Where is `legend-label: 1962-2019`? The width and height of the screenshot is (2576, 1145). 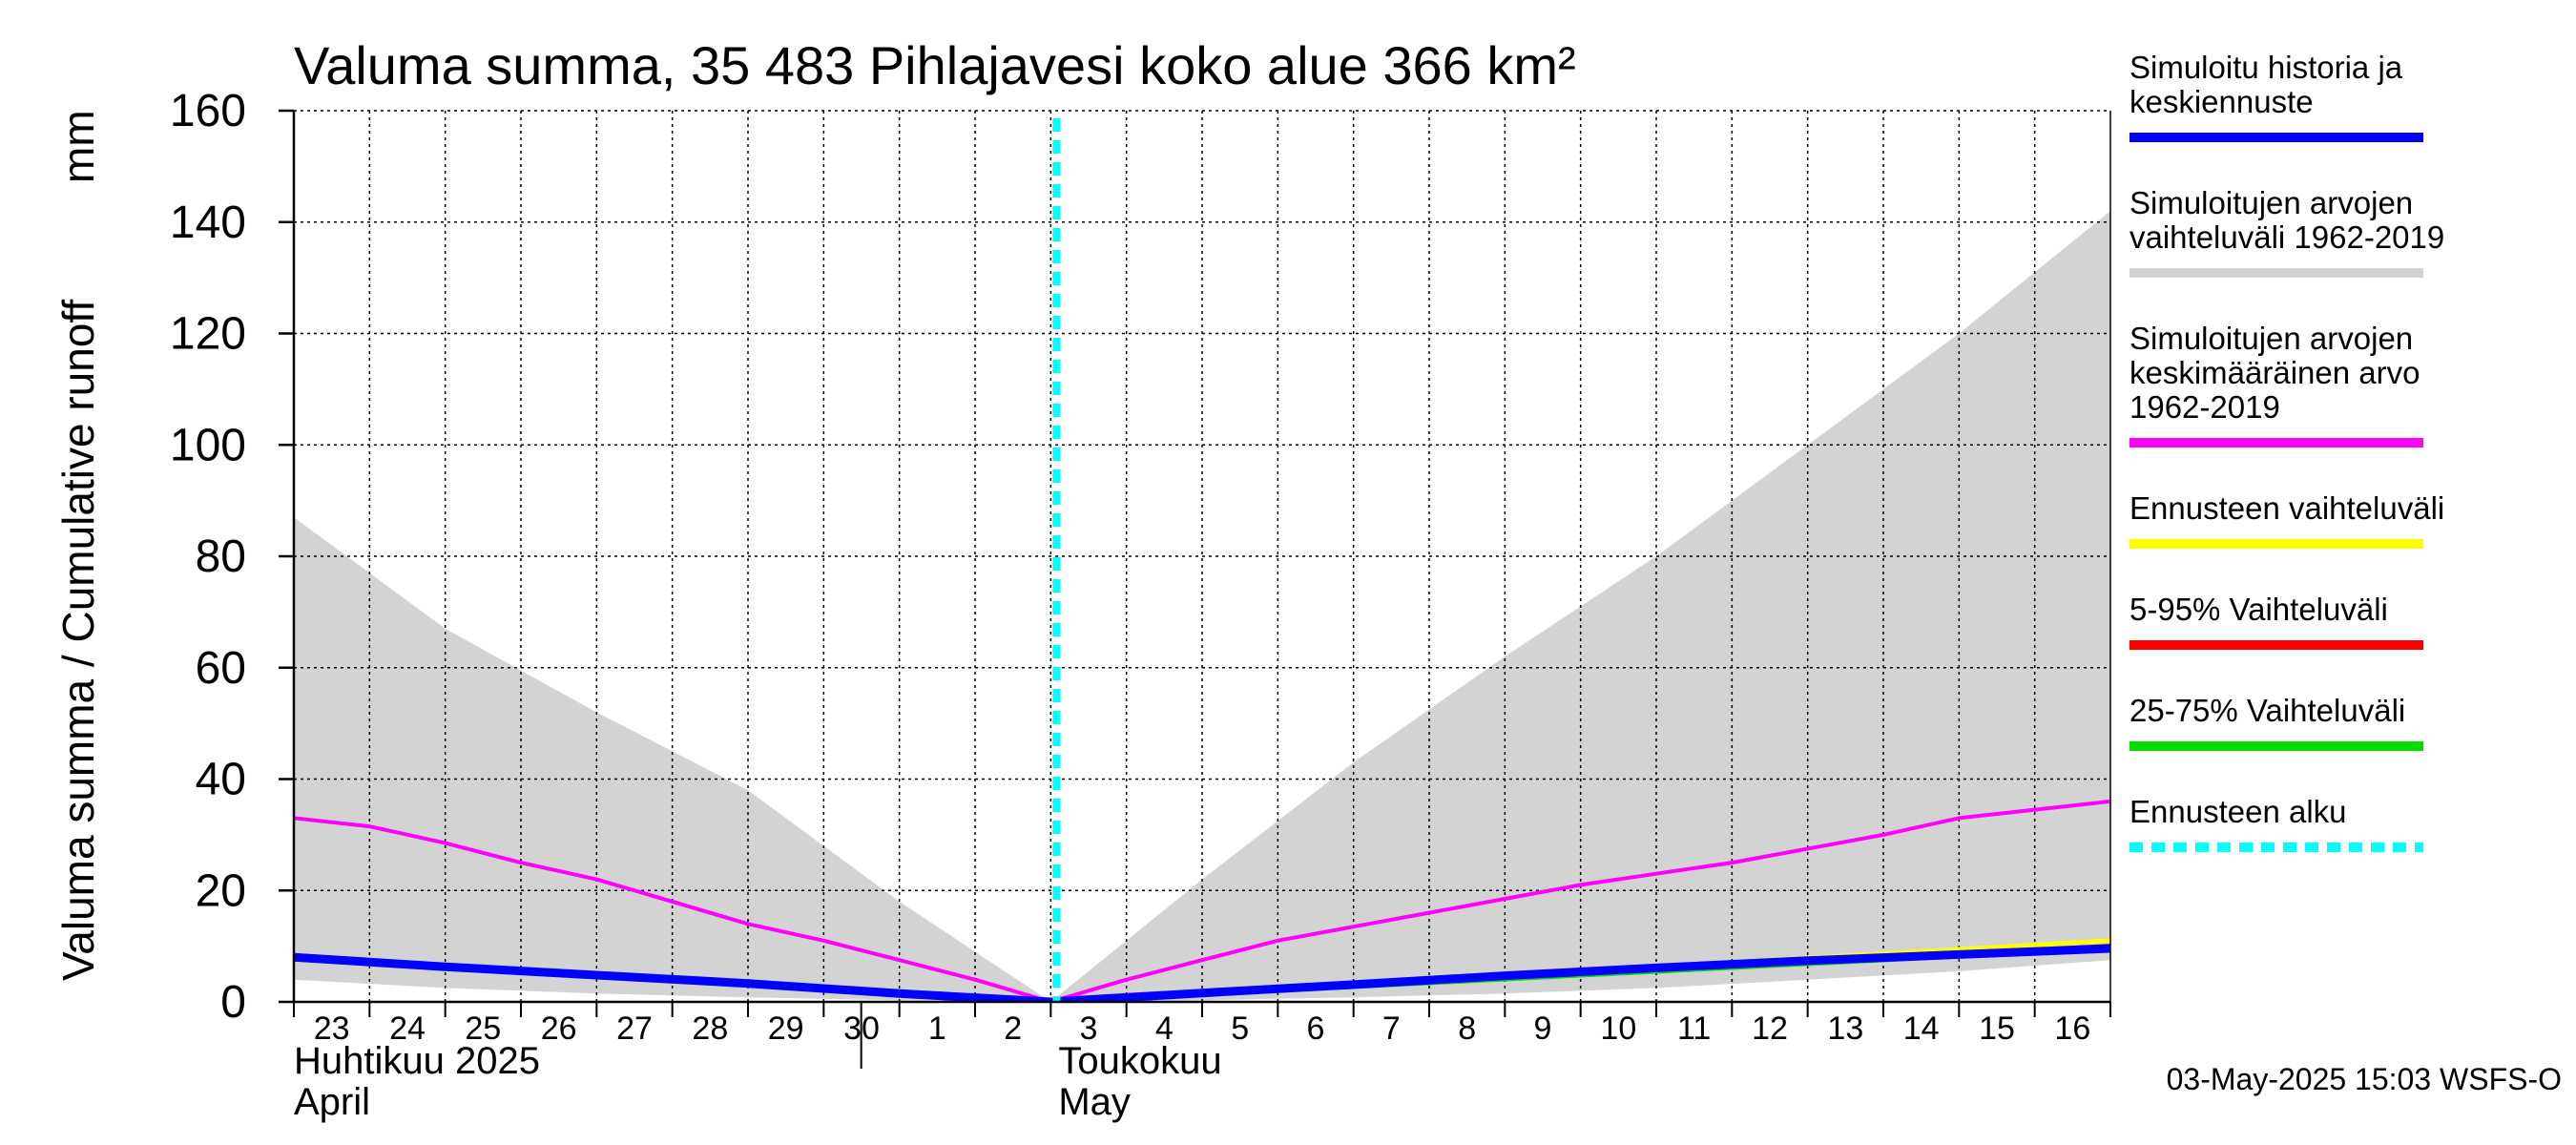 legend-label: 1962-2019 is located at coordinates (2204, 407).